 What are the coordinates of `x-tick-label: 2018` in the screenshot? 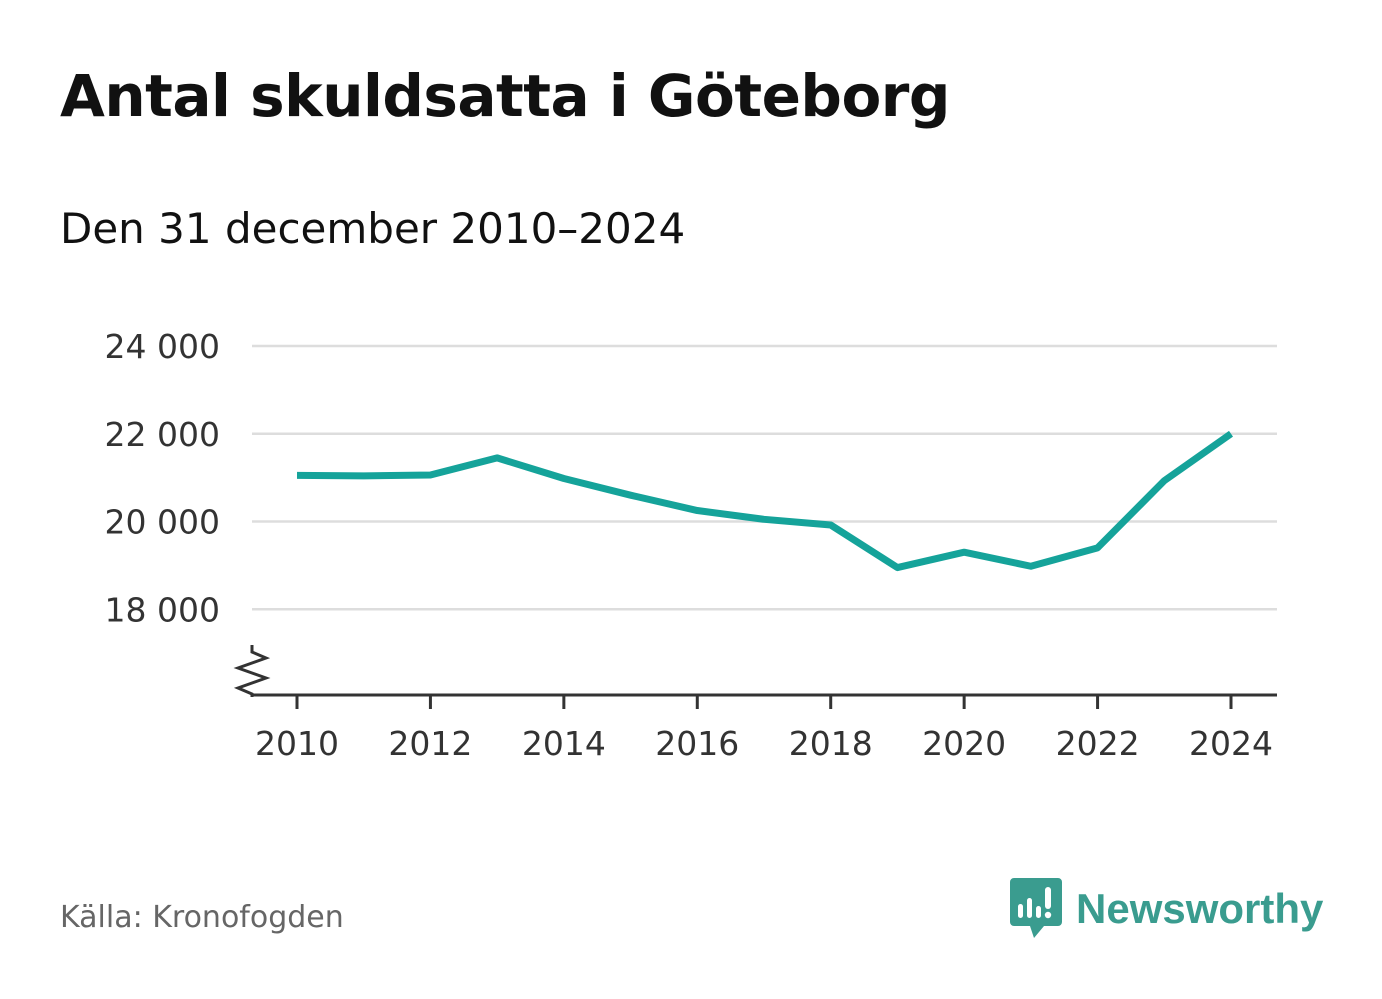 It's located at (831, 743).